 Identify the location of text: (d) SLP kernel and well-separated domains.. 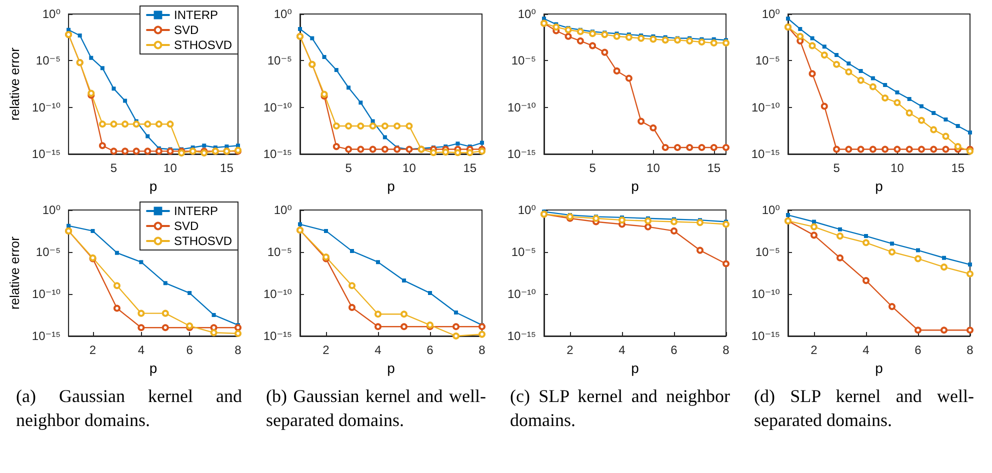
(864, 408).